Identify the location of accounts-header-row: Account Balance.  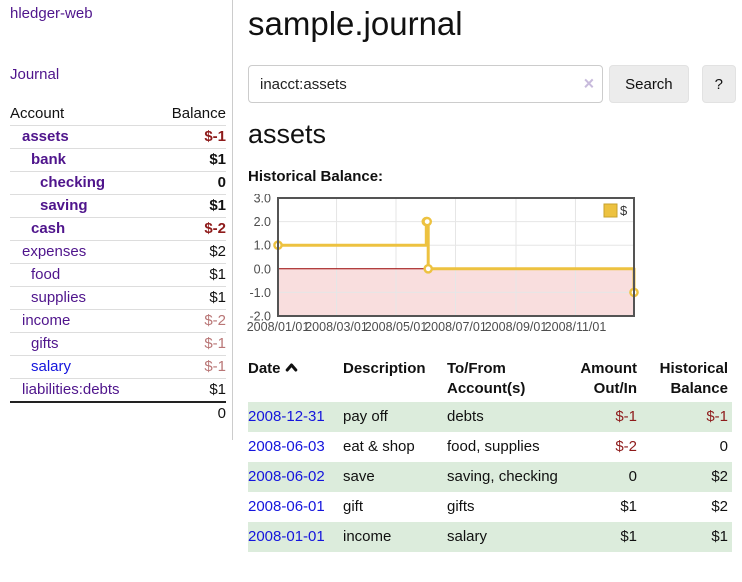
(118, 114).